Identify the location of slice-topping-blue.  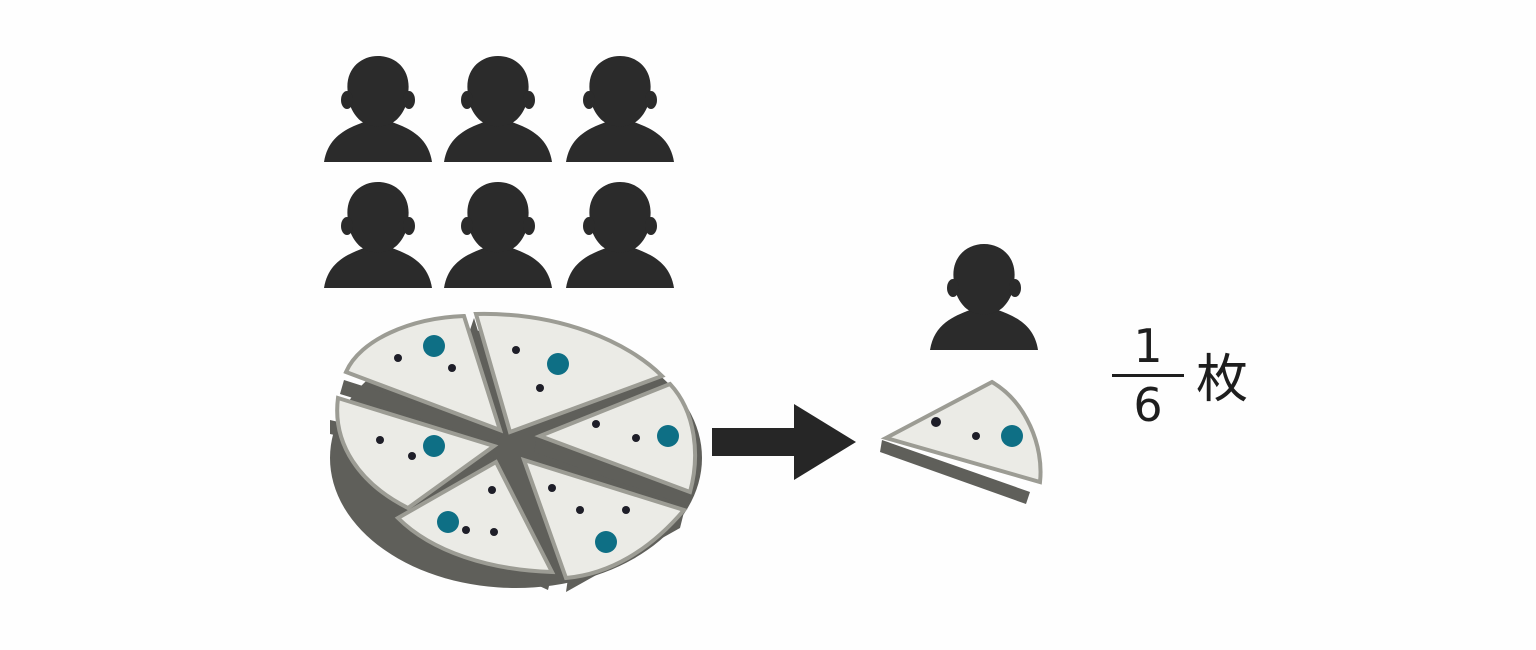
(1012, 436).